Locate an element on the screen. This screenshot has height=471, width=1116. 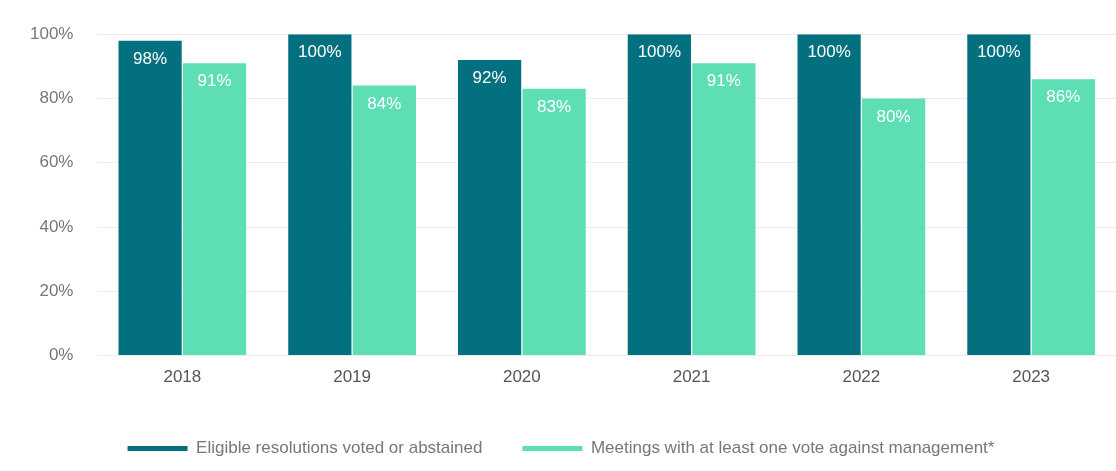
y-tick-label: 100% is located at coordinates (52, 33).